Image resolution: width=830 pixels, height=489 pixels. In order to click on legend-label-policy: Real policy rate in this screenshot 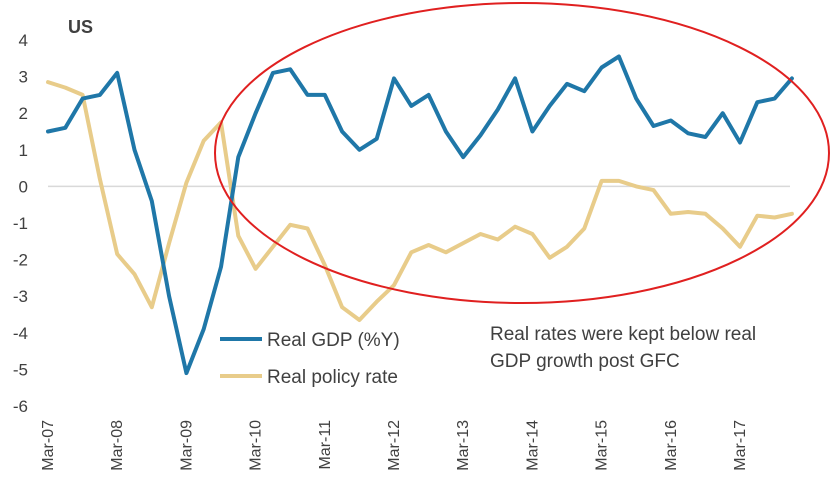, I will do `click(332, 377)`.